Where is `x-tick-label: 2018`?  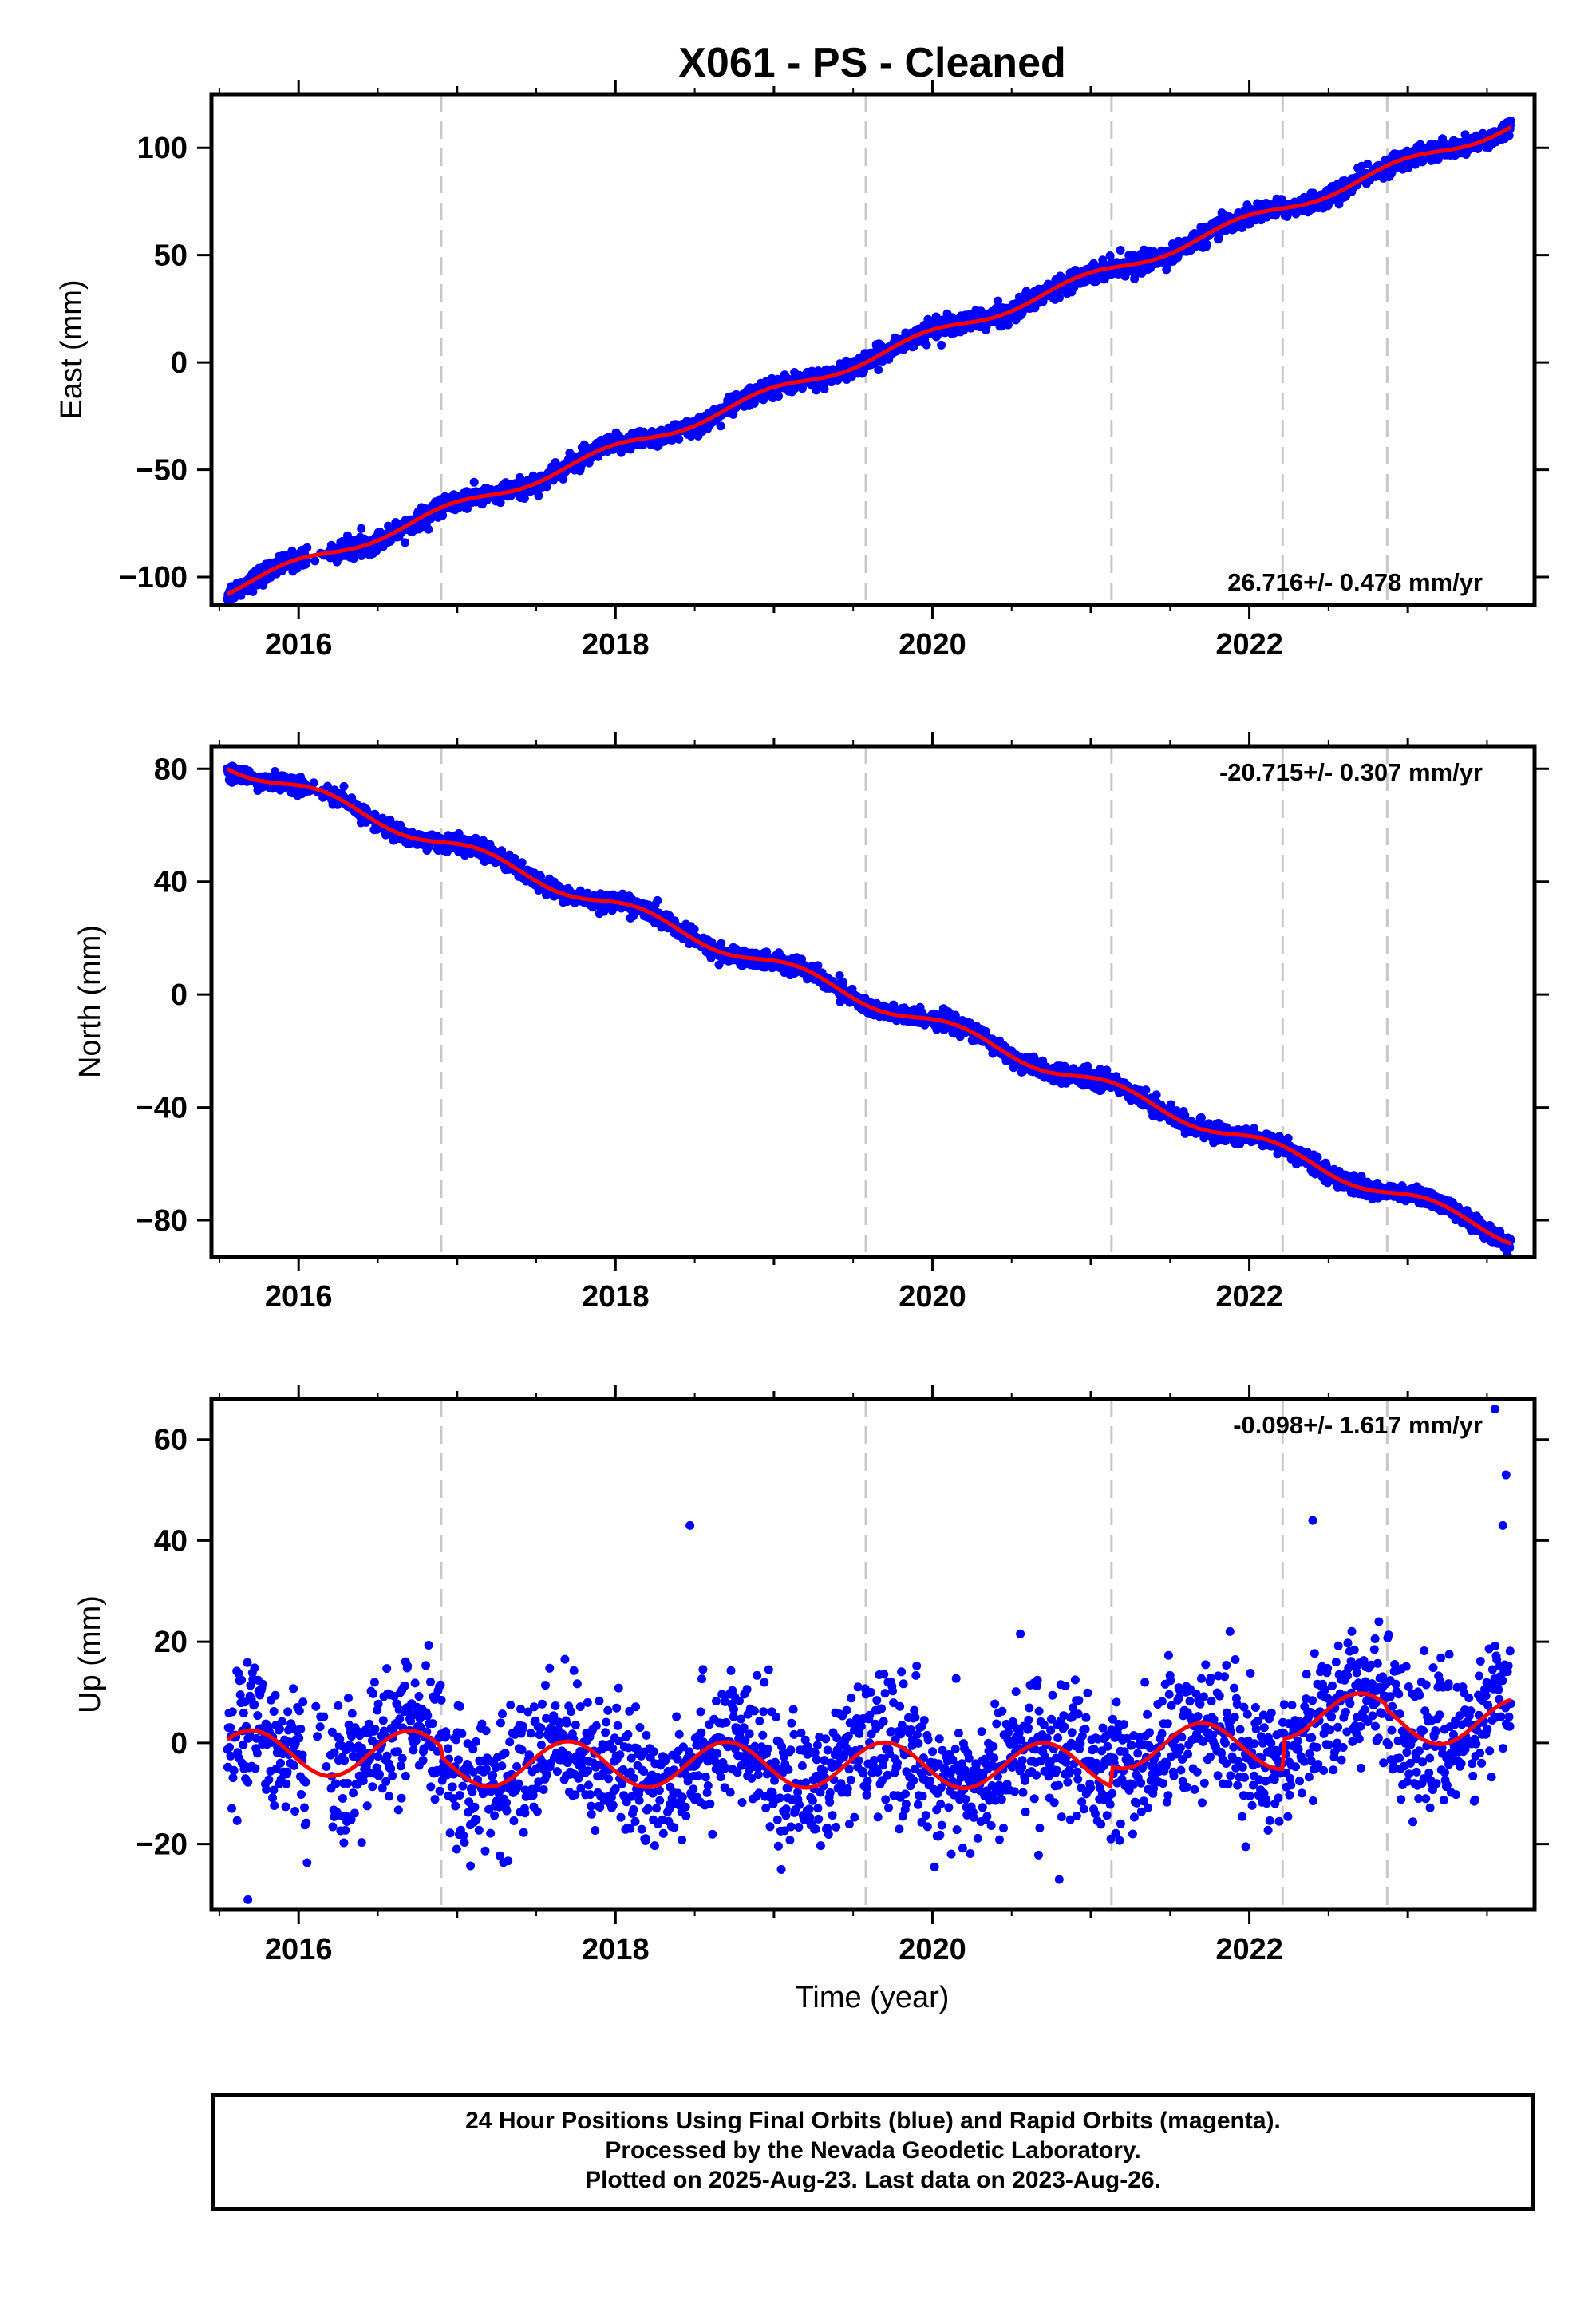
x-tick-label: 2018 is located at coordinates (616, 645).